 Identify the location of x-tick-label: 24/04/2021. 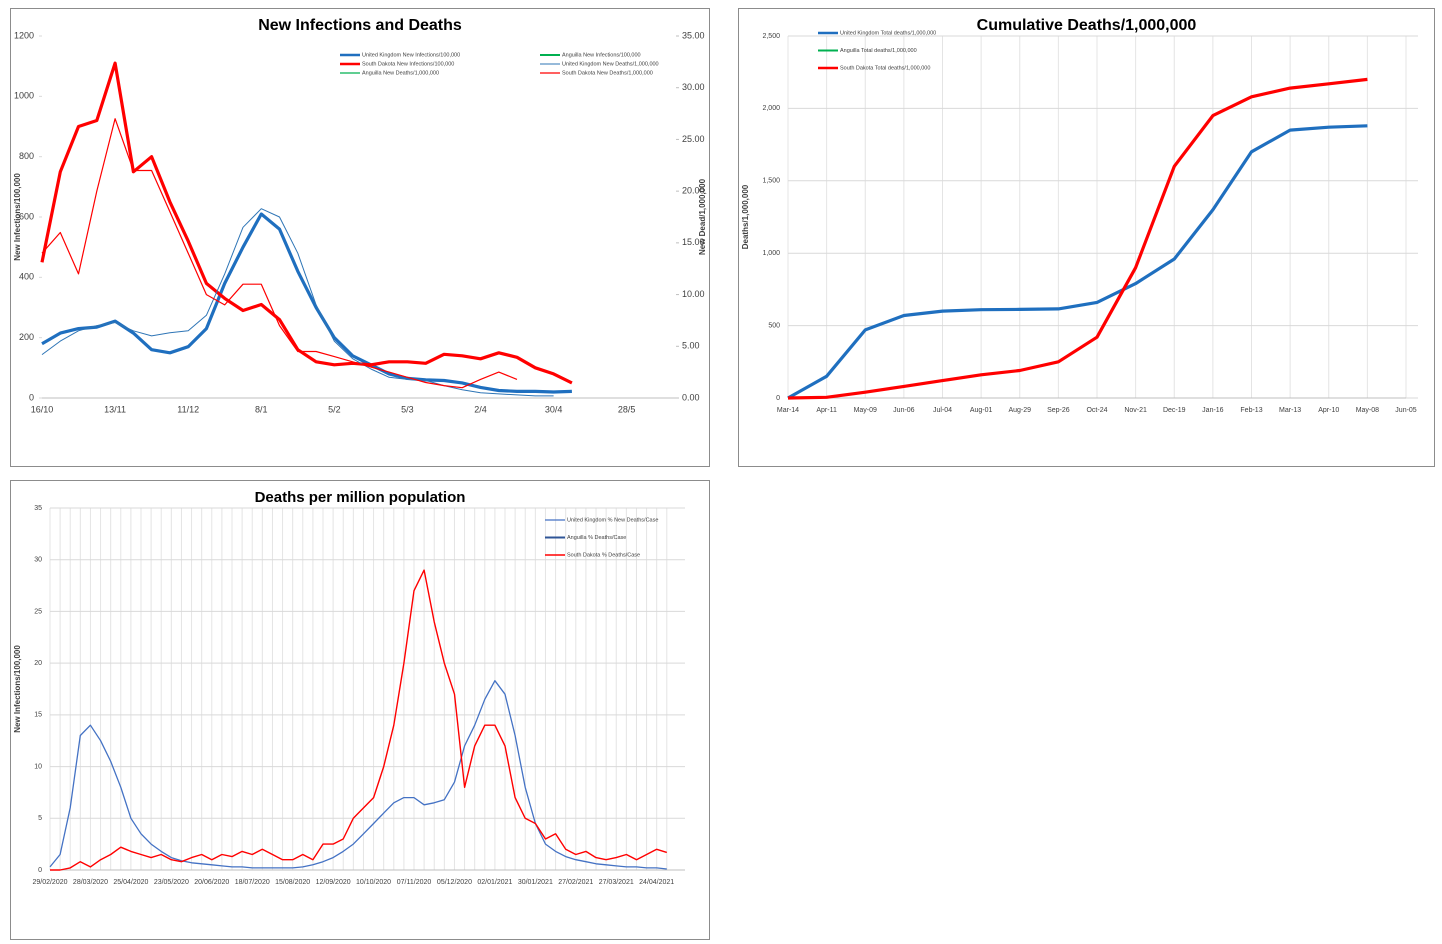
(656, 882).